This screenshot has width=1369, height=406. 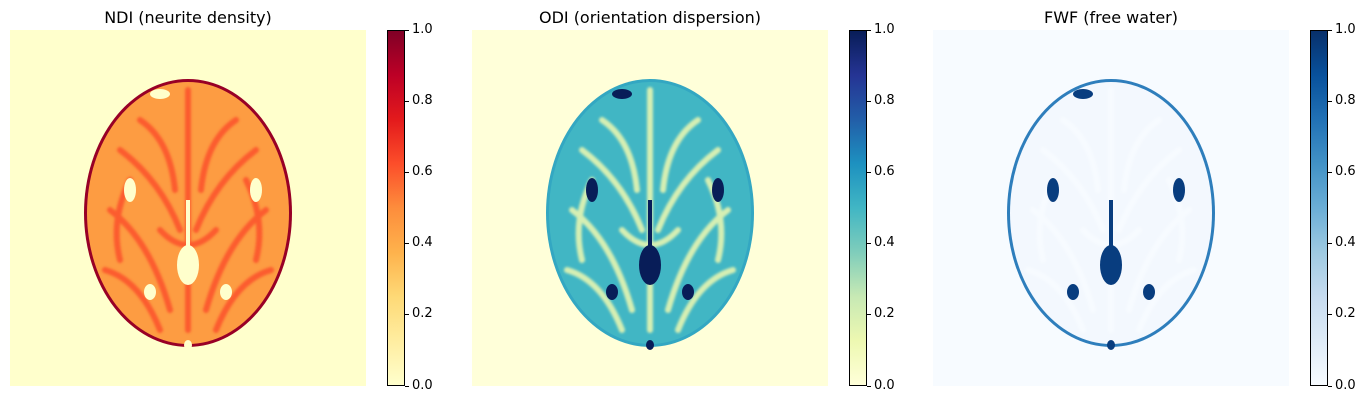 I want to click on fwf-colorbar, so click(x=1319, y=208).